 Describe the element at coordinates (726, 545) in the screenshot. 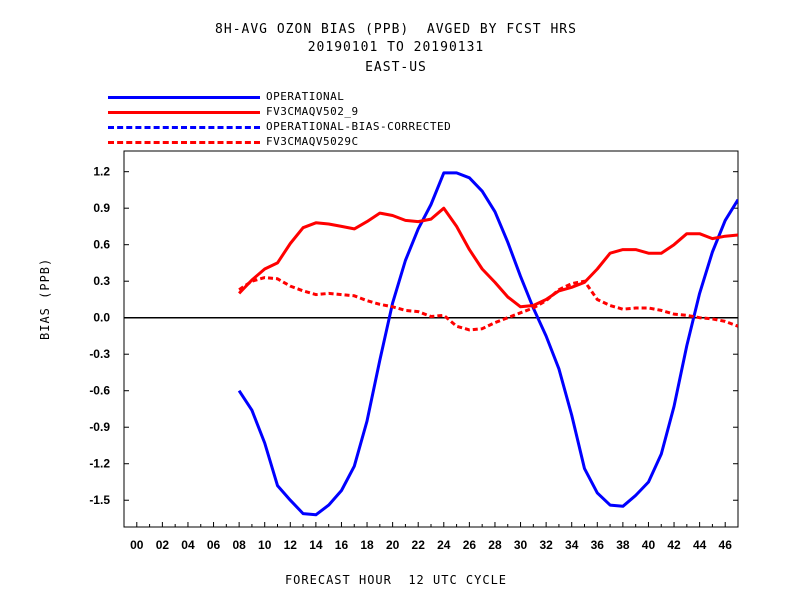

I see `x-tick-label: 46` at that location.